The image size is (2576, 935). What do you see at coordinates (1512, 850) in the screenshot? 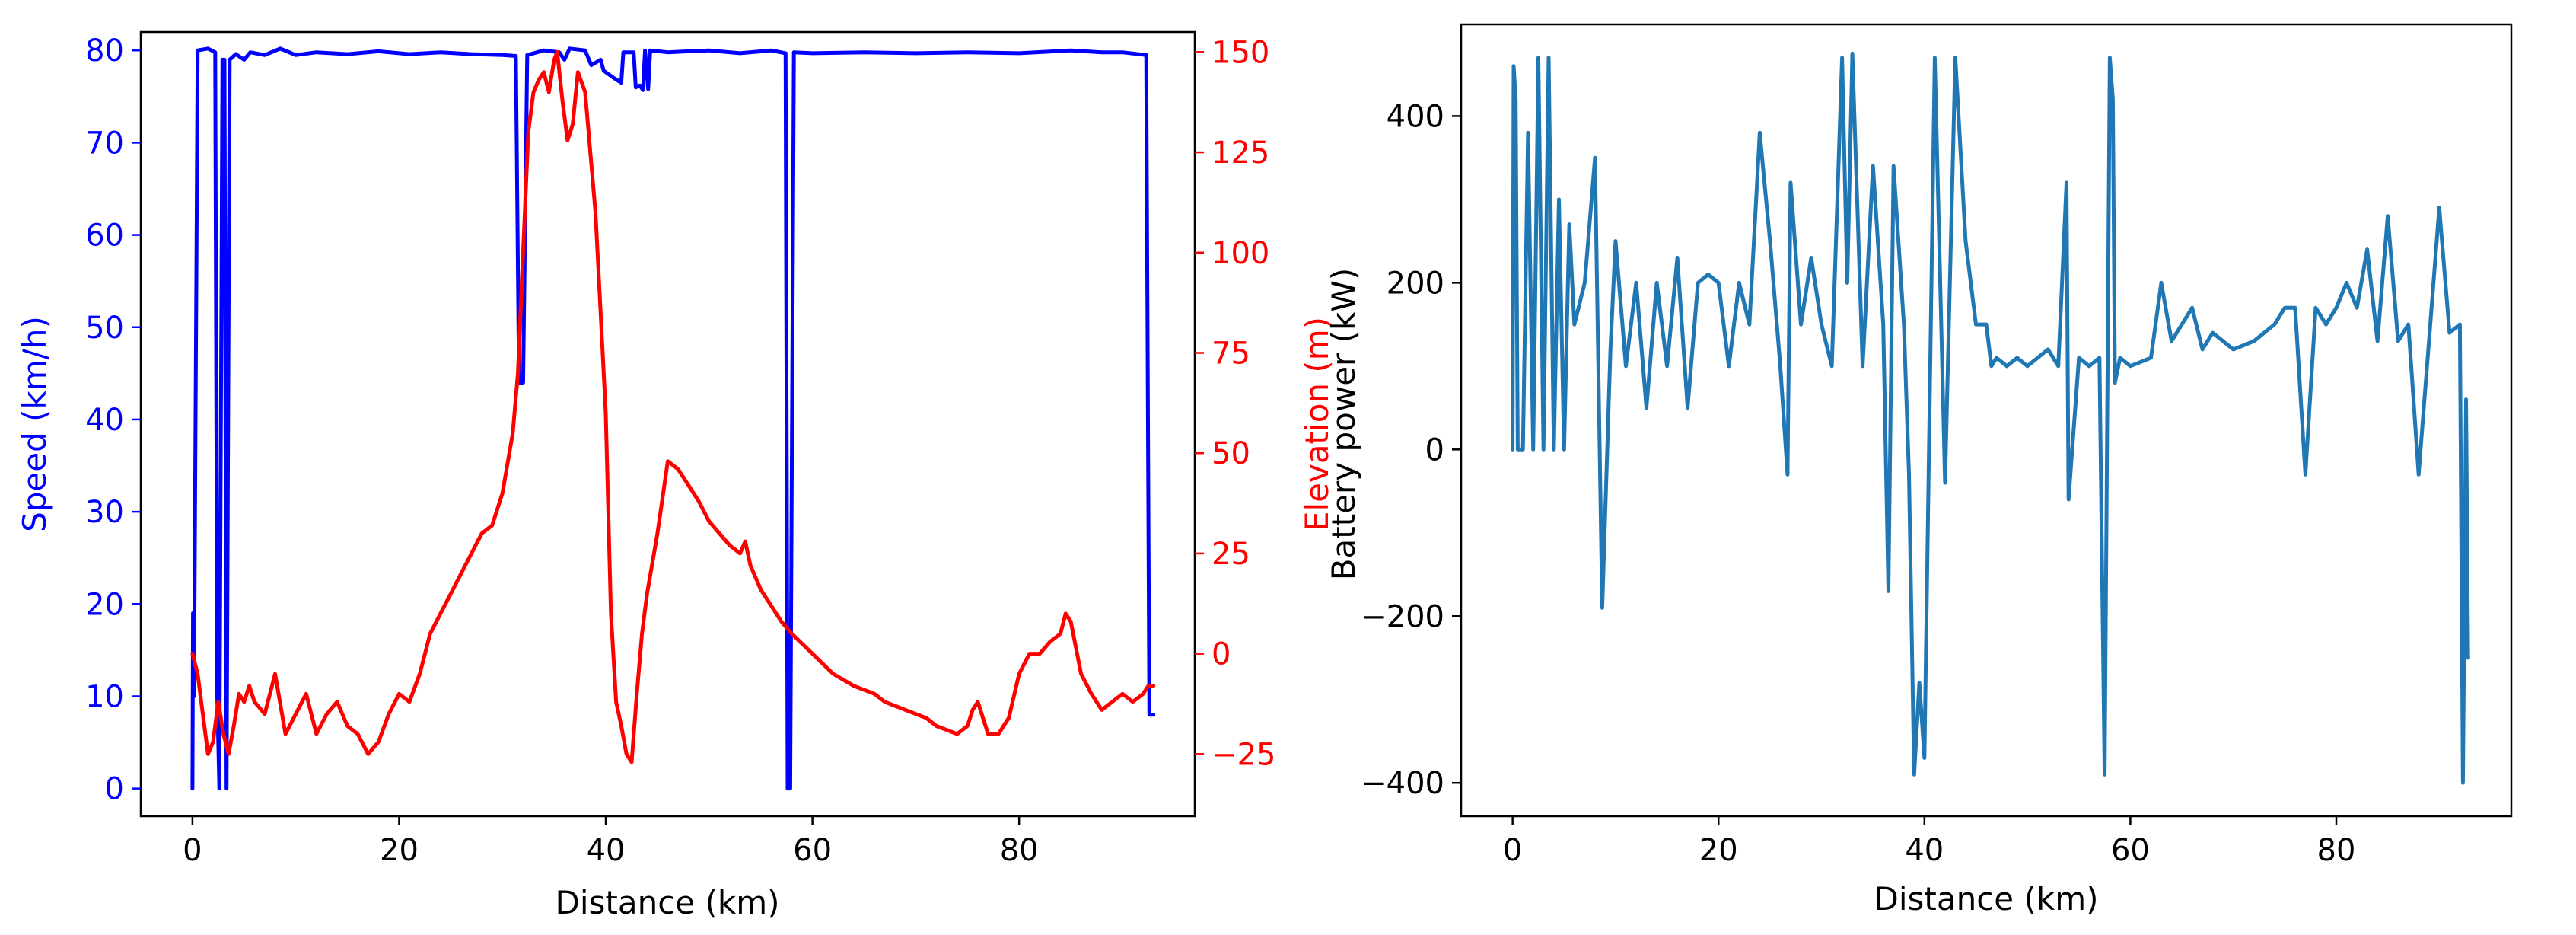
I see `plot2-x-tick-label: 0` at bounding box center [1512, 850].